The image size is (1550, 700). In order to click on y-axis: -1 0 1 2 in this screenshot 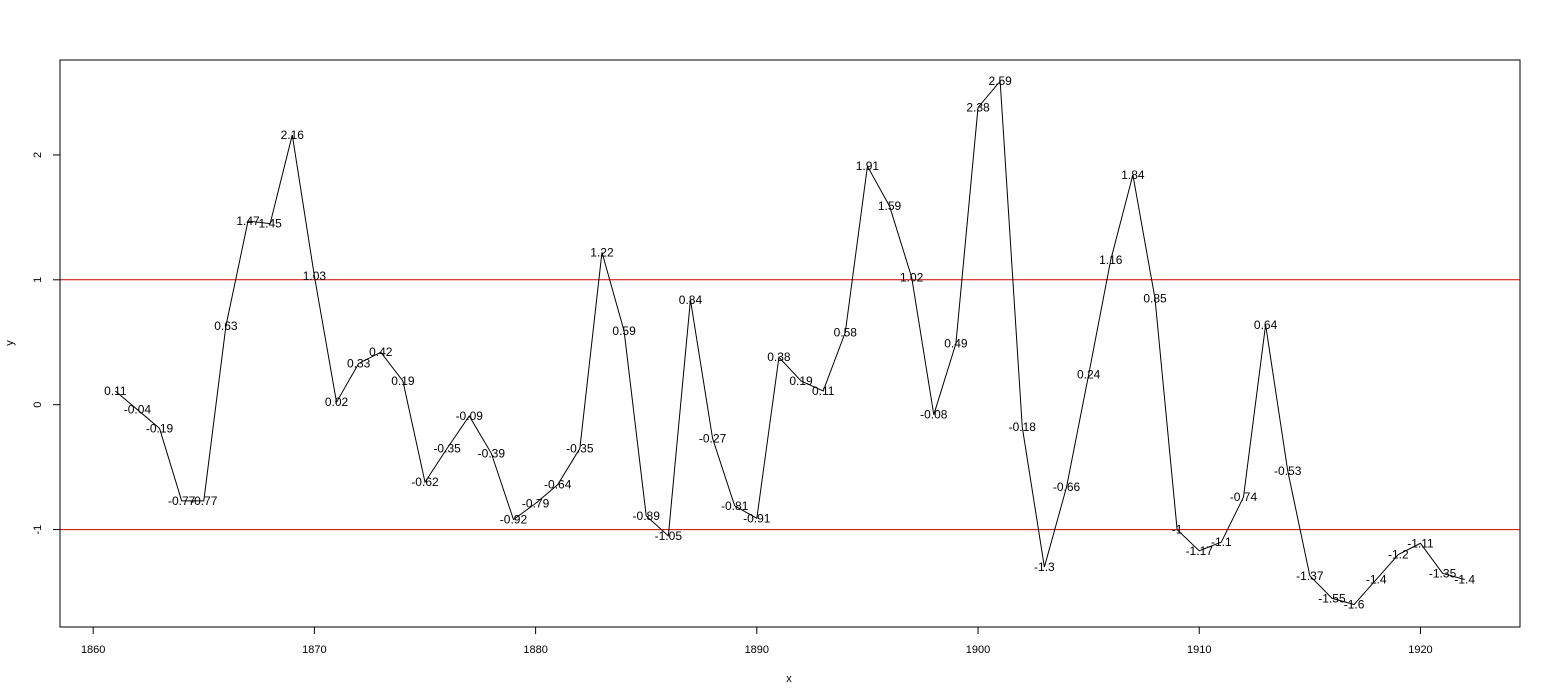, I will do `click(46, 343)`.